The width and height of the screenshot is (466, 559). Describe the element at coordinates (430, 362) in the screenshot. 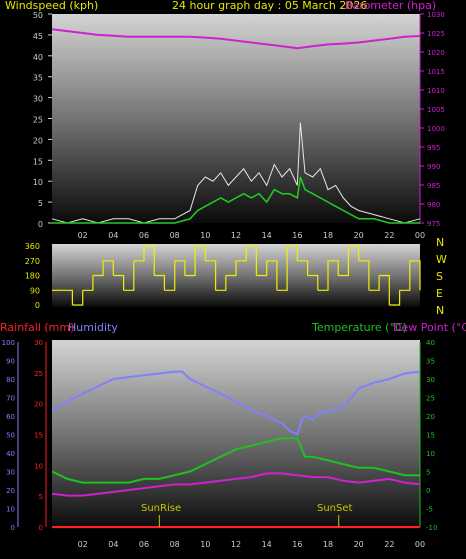

I see `temp-tick-label: 35` at that location.